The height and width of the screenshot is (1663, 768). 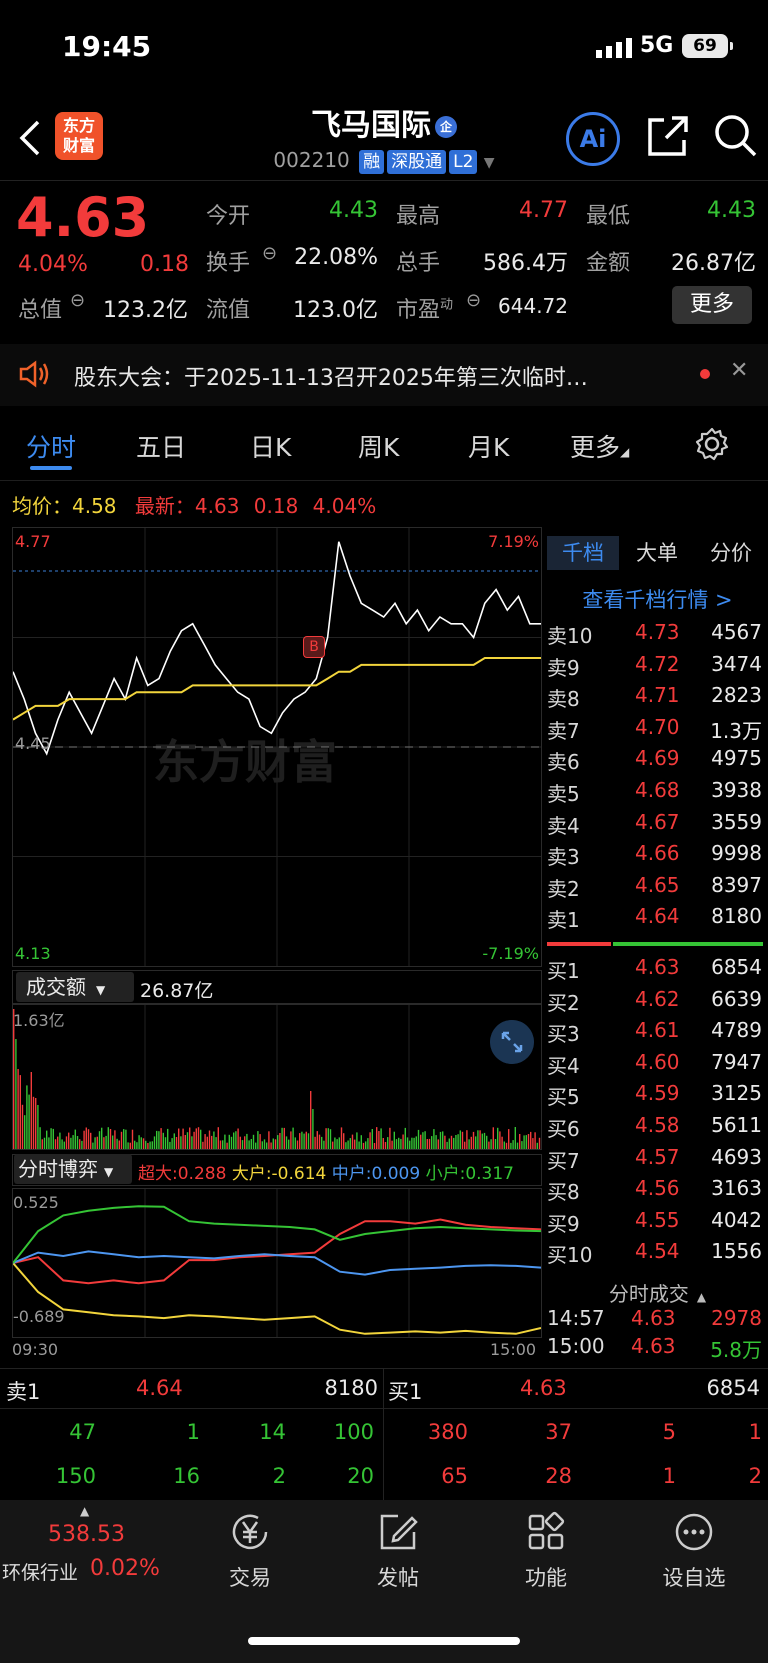 I want to click on level-volume: 2823, so click(x=736, y=695).